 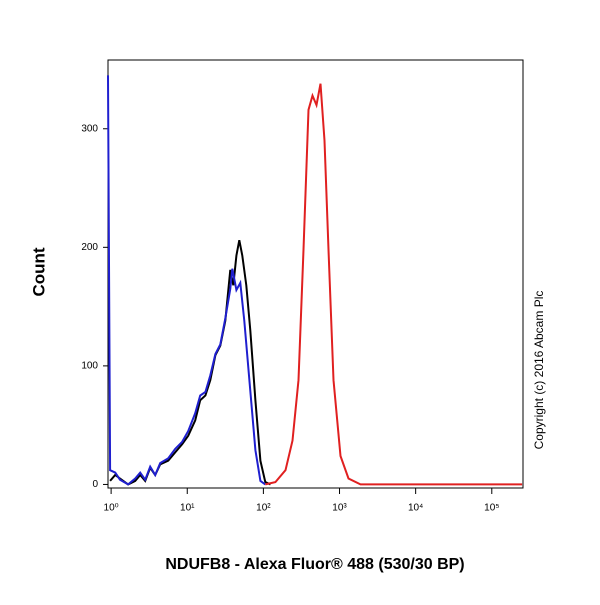 I want to click on x-tick-label: 10⁵, so click(x=491, y=508).